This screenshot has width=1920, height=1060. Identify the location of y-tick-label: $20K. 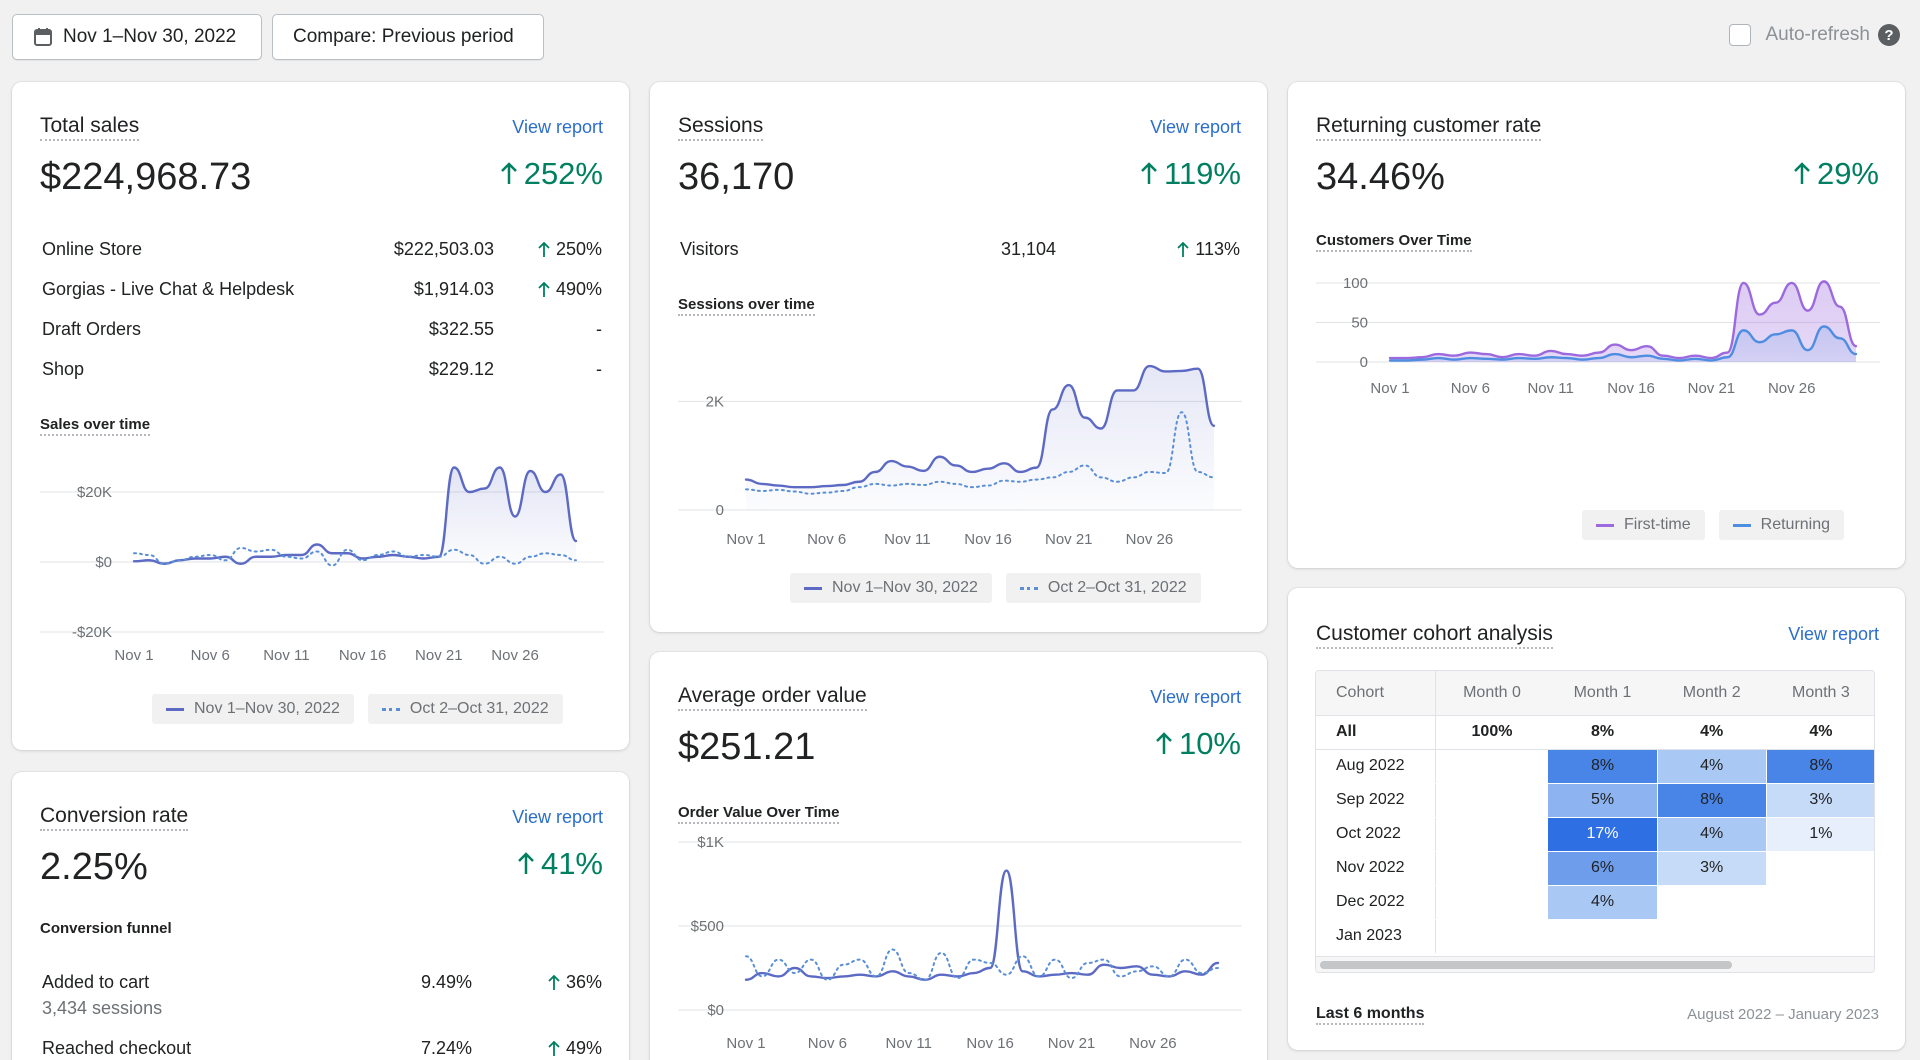
(94, 492).